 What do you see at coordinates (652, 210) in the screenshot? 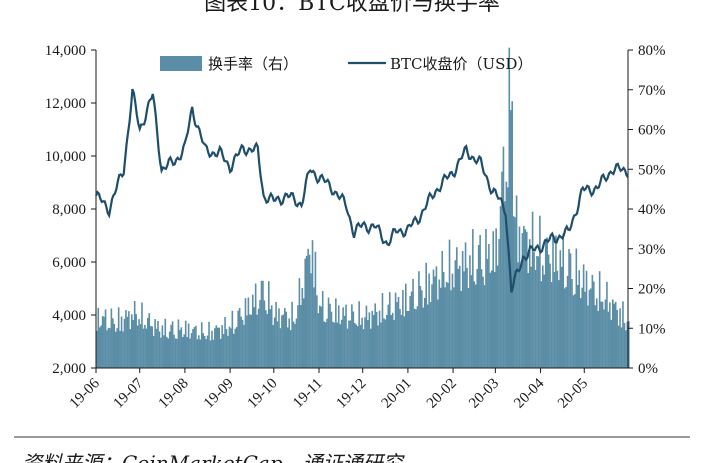
I see `right-tick-label: 40%` at bounding box center [652, 210].